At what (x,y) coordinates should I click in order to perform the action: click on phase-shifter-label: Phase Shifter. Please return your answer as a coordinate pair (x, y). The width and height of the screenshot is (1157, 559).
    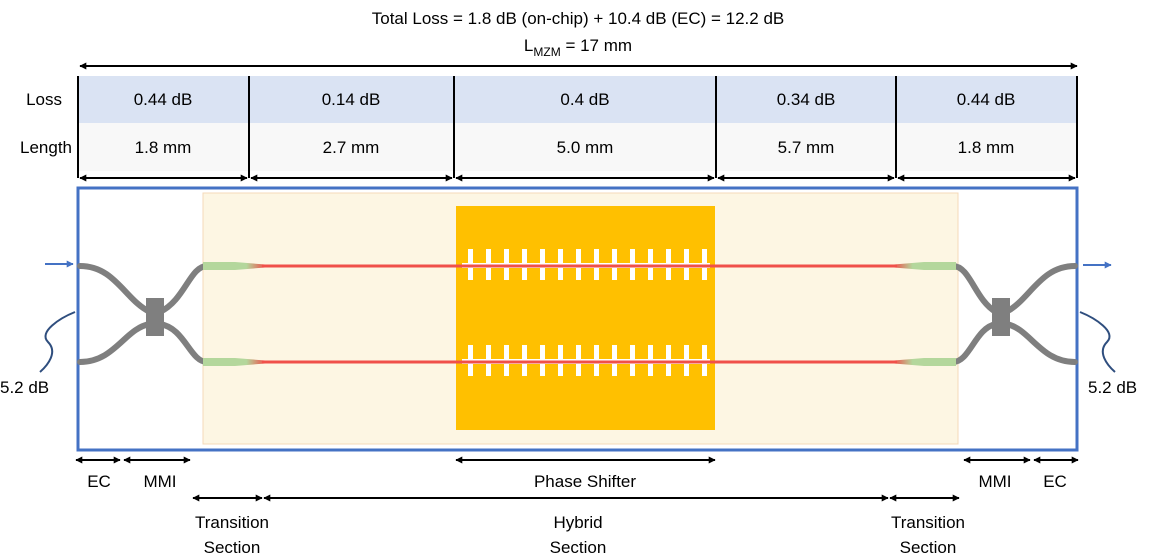
    Looking at the image, I should click on (585, 481).